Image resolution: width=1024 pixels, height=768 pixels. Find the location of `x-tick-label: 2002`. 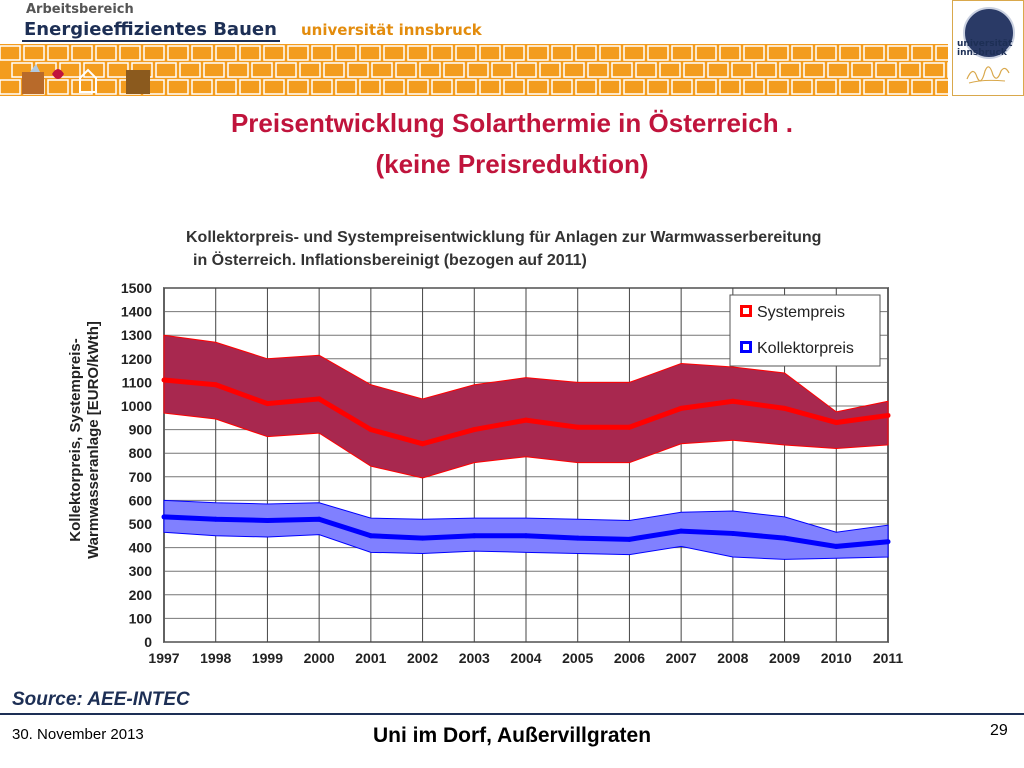

x-tick-label: 2002 is located at coordinates (422, 658).